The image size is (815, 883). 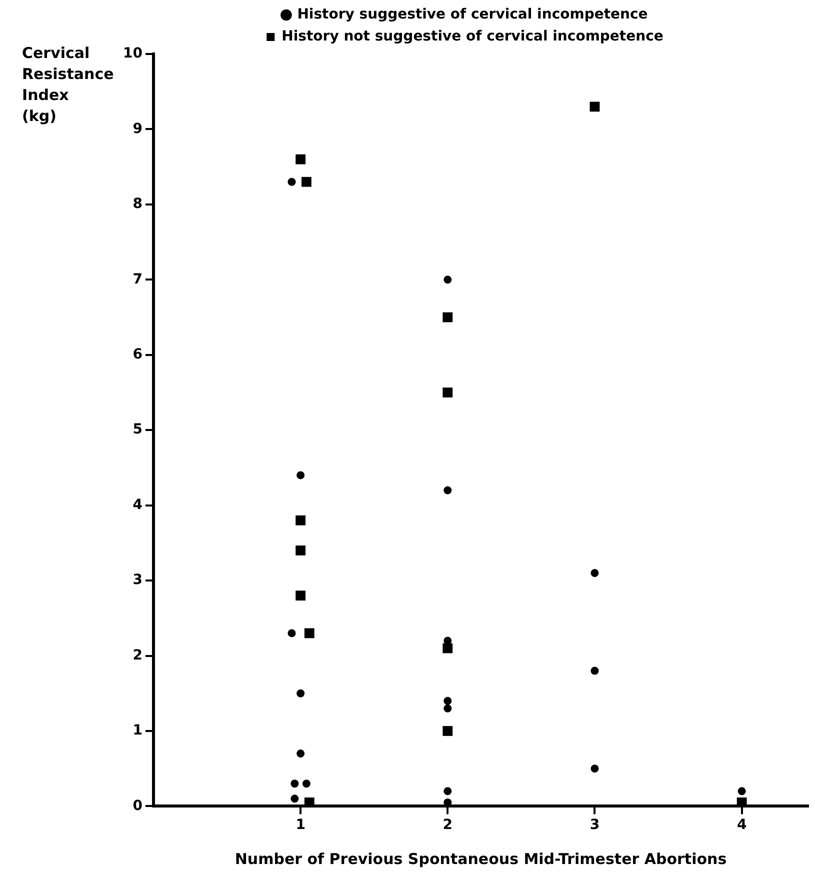 What do you see at coordinates (741, 825) in the screenshot?
I see `x-tick-label: 4` at bounding box center [741, 825].